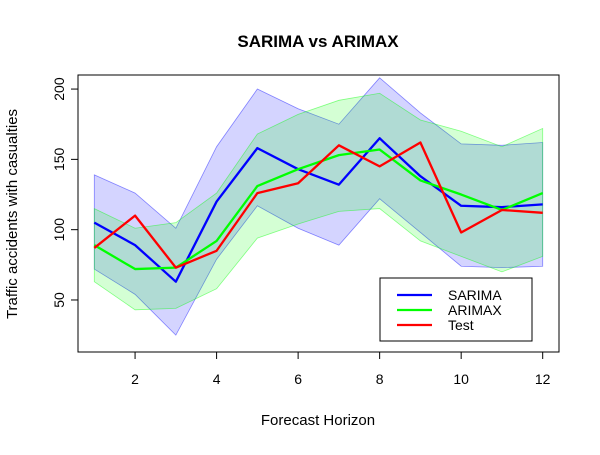 The height and width of the screenshot is (455, 600). I want to click on legend-label-test: Test, so click(461, 325).